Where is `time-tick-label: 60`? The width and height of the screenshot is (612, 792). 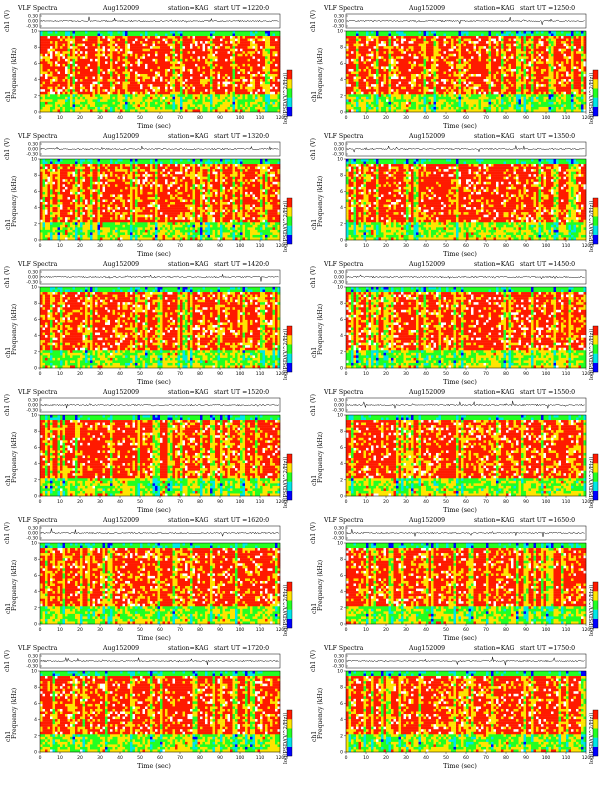
time-tick-label: 60 is located at coordinates (160, 118).